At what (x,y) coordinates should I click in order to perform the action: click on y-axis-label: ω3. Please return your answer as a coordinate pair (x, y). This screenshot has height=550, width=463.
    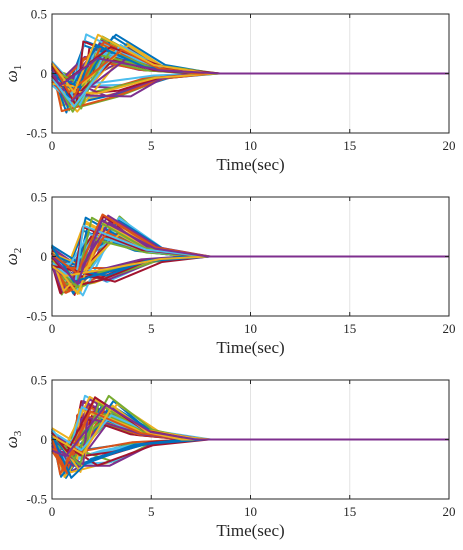
    Looking at the image, I should click on (13, 439).